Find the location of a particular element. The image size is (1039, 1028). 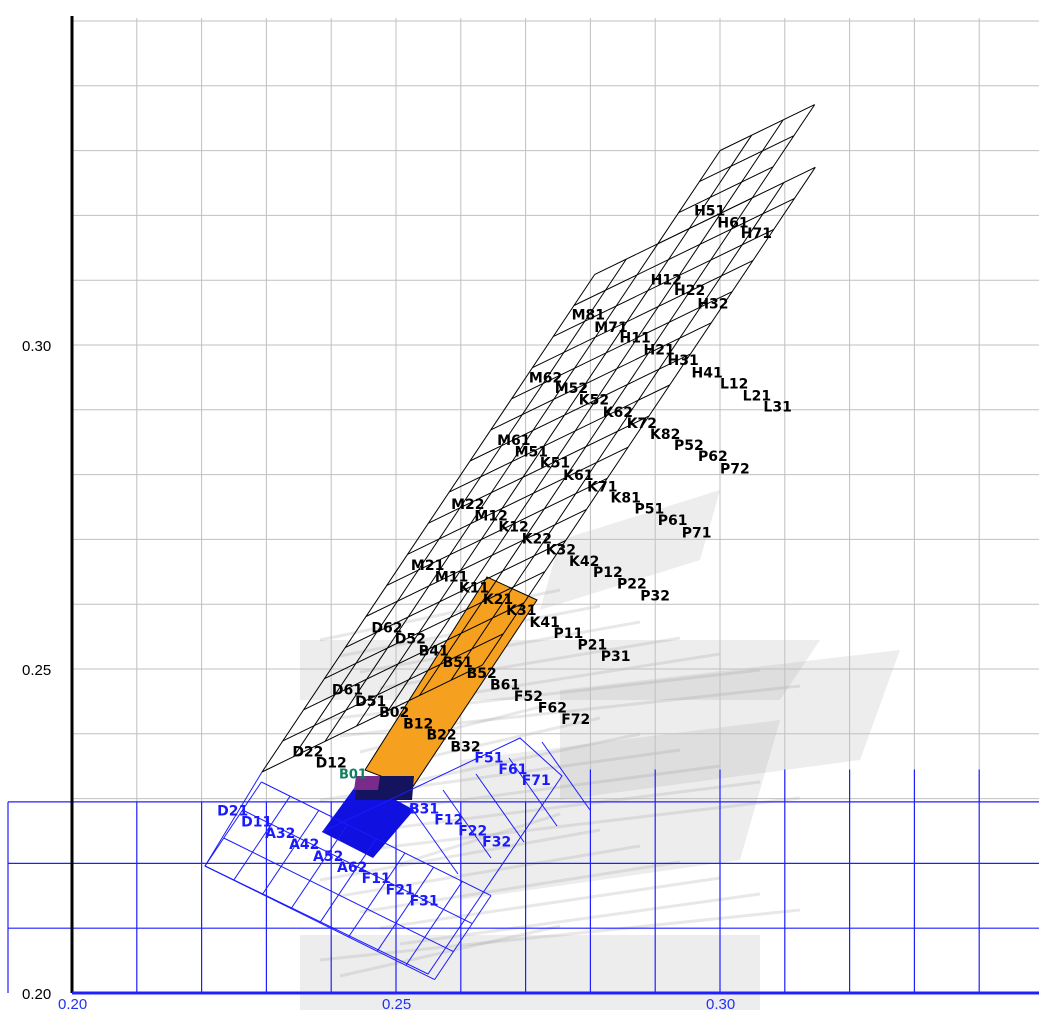

element-label-m12: M12 is located at coordinates (490, 517).